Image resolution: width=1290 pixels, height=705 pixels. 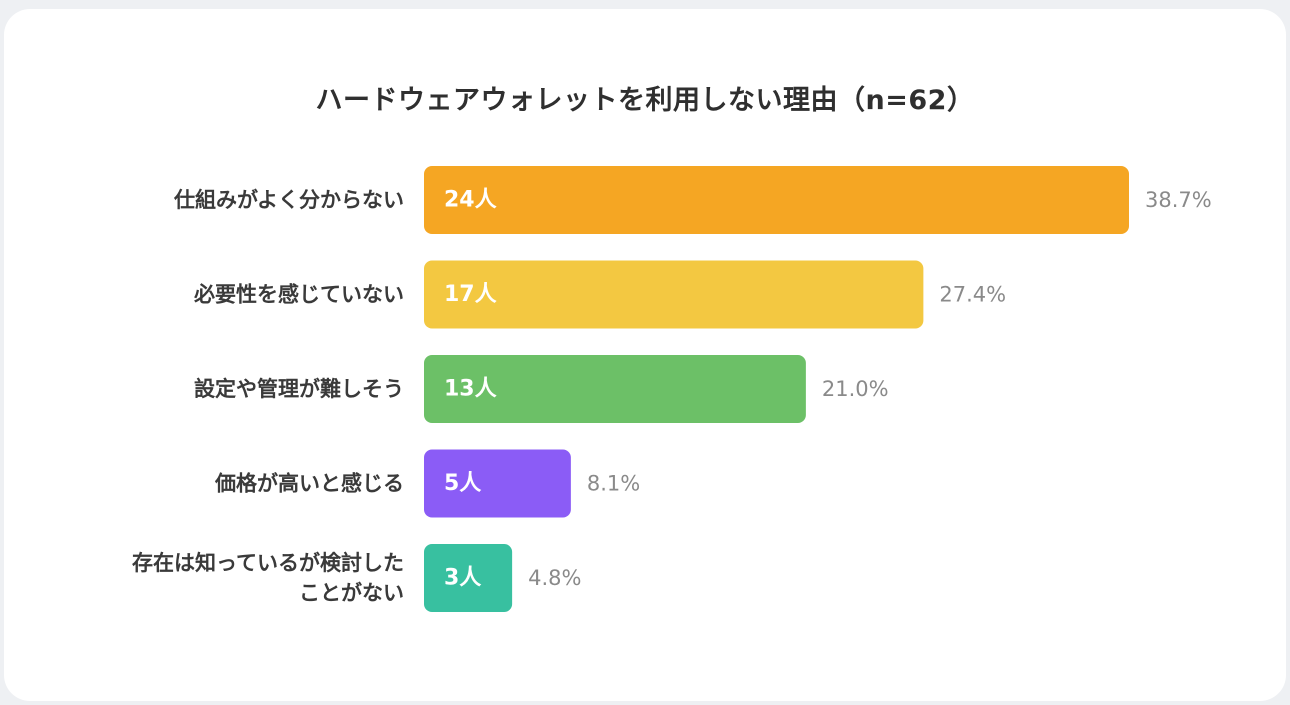 I want to click on bar-value-label-3: 13人, so click(x=470, y=389).